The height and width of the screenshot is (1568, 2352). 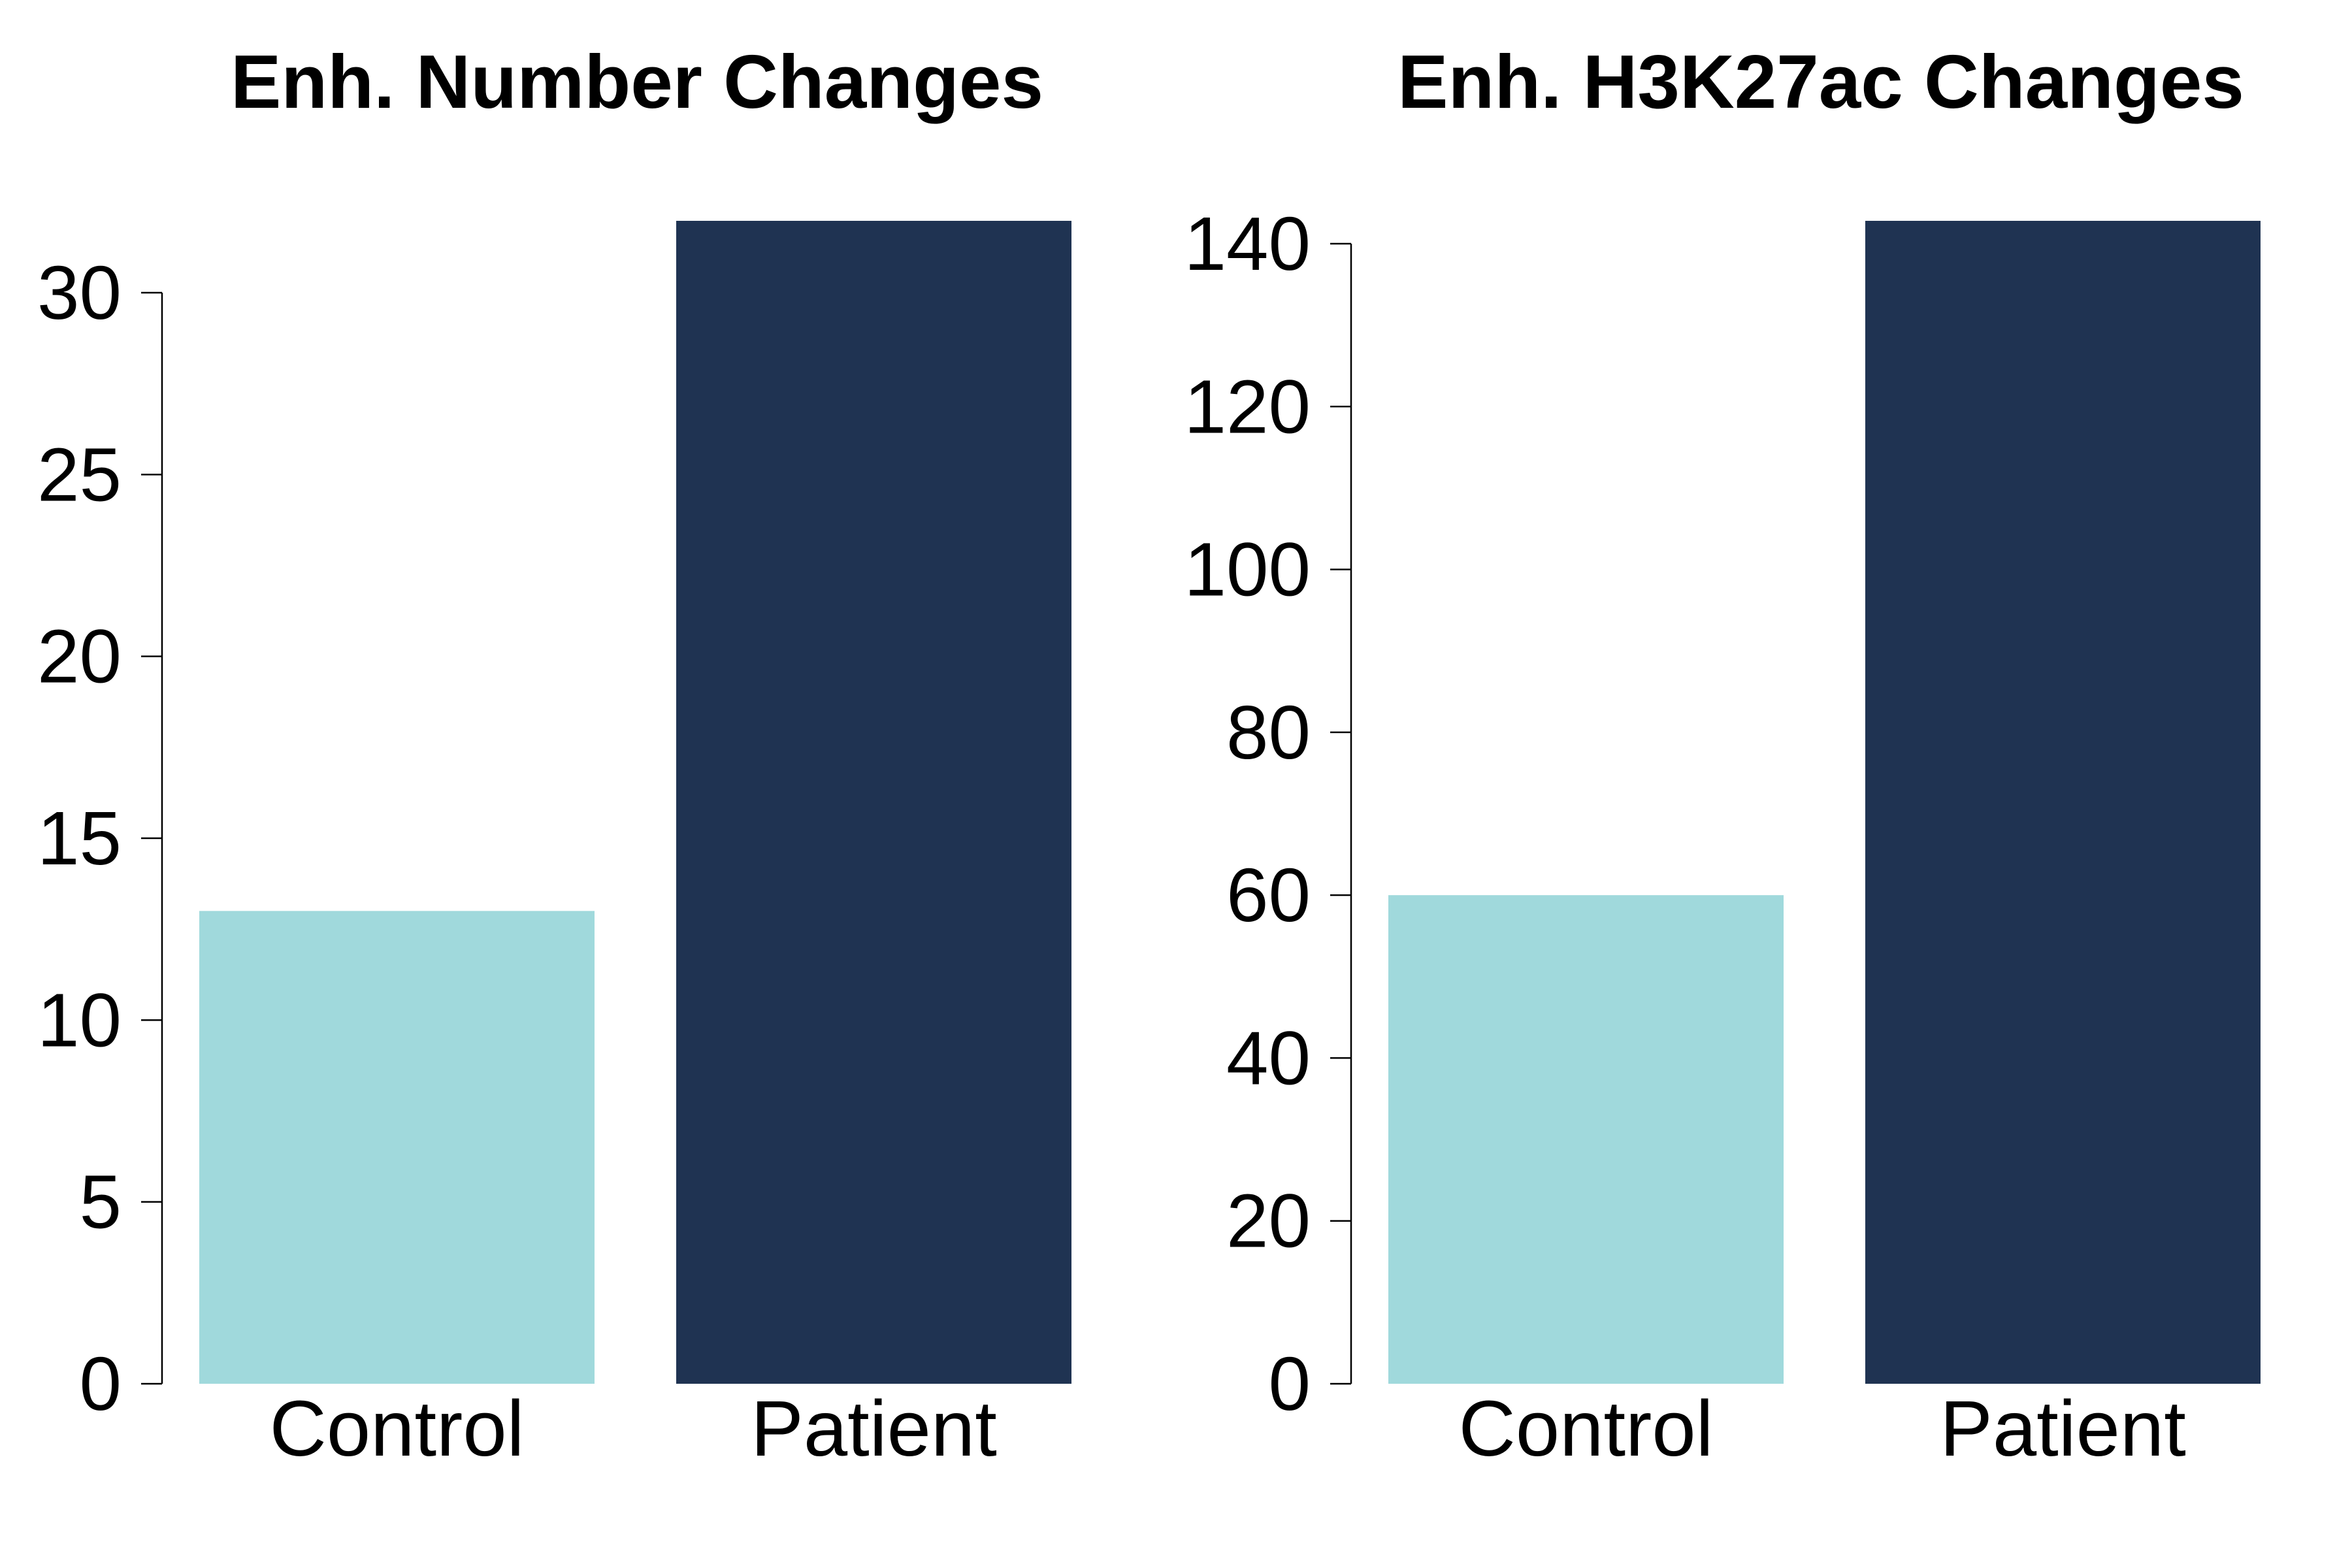 What do you see at coordinates (1268, 732) in the screenshot?
I see `y-tick-label: 80` at bounding box center [1268, 732].